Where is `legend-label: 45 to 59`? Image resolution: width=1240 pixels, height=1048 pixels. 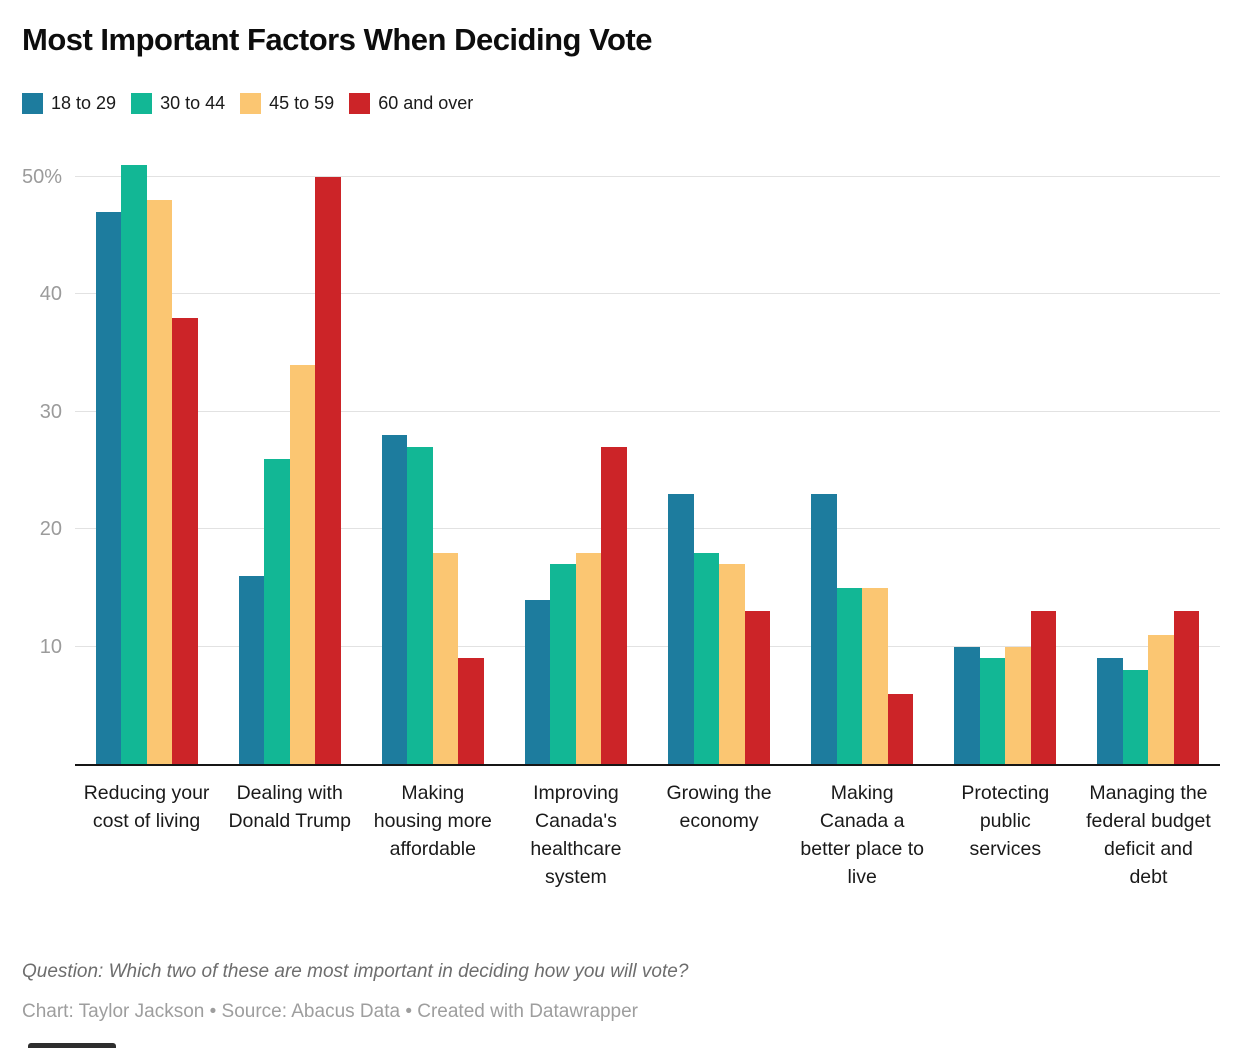 legend-label: 45 to 59 is located at coordinates (302, 103).